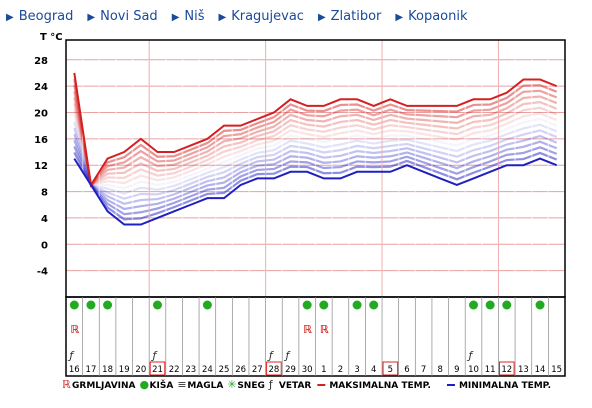 This screenshot has height=408, width=592. I want to click on day-label: 21, so click(157, 370).